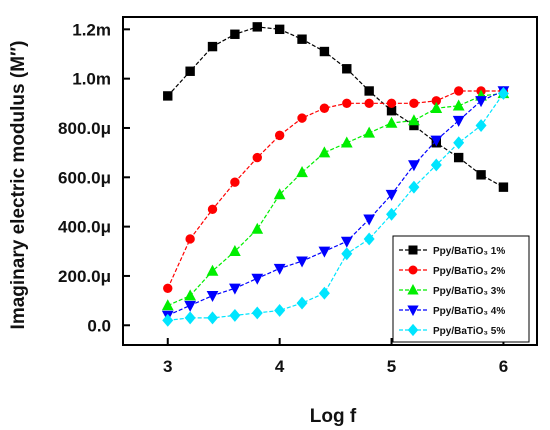 The width and height of the screenshot is (550, 430). I want to click on y-tick-label: 800.0μ, so click(84, 128).